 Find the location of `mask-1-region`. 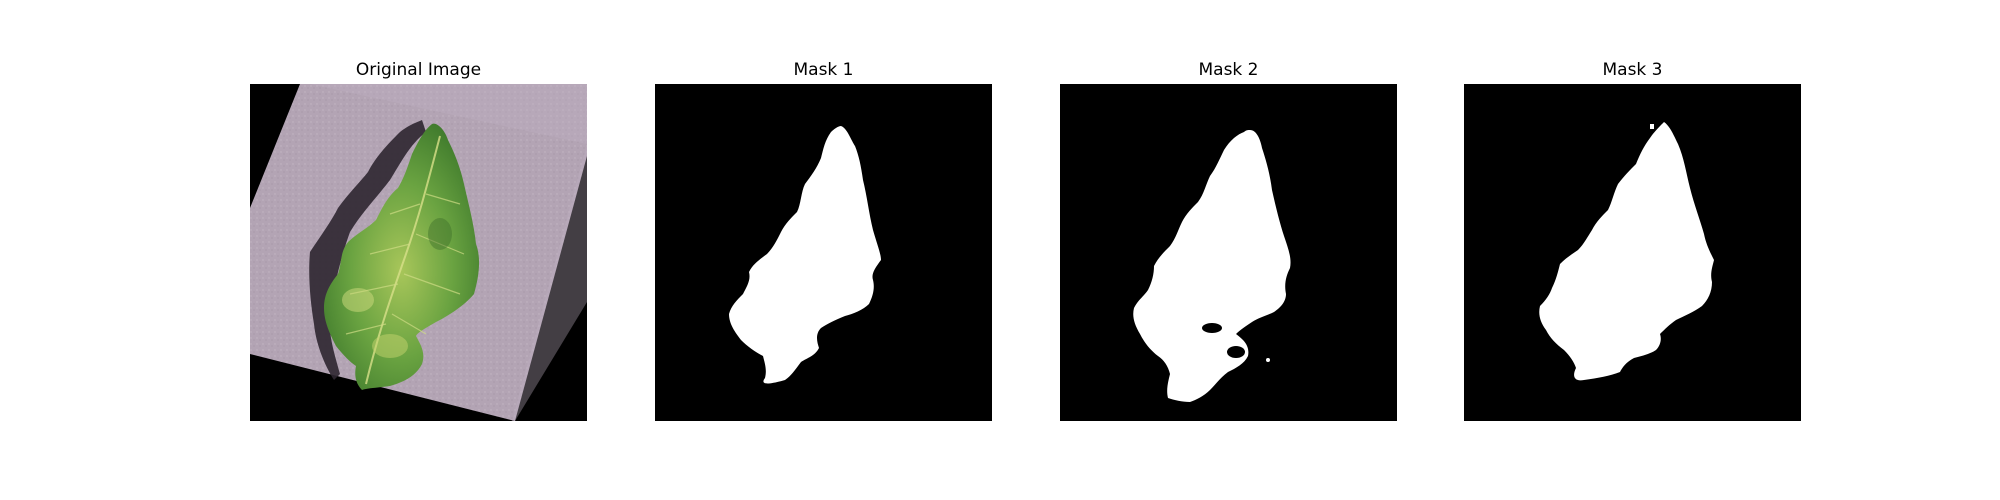

mask-1-region is located at coordinates (805, 255).